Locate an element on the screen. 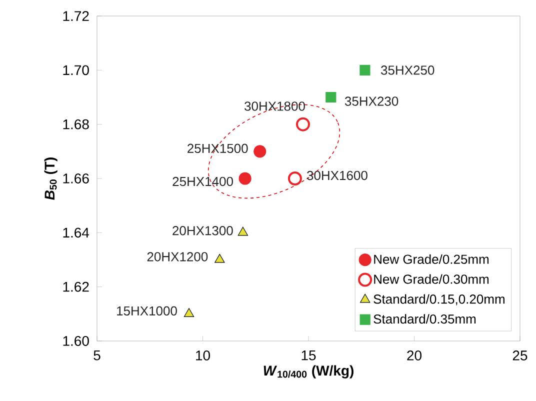  x-axis-title: W$_{10/400}$ (W/kg) is located at coordinates (309, 371).